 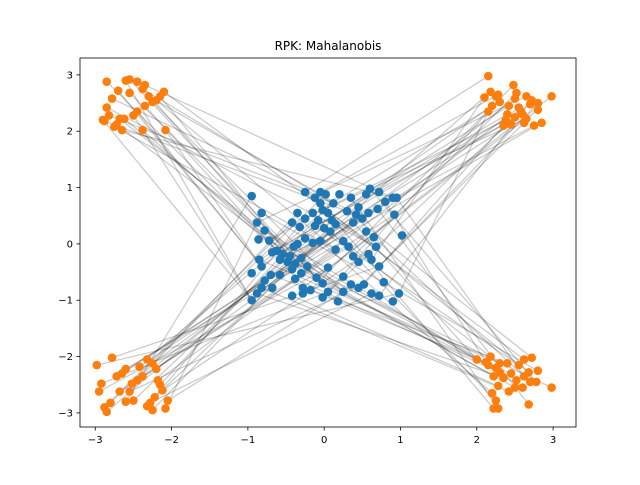 I want to click on y-tick-label: 3, so click(x=70, y=75).